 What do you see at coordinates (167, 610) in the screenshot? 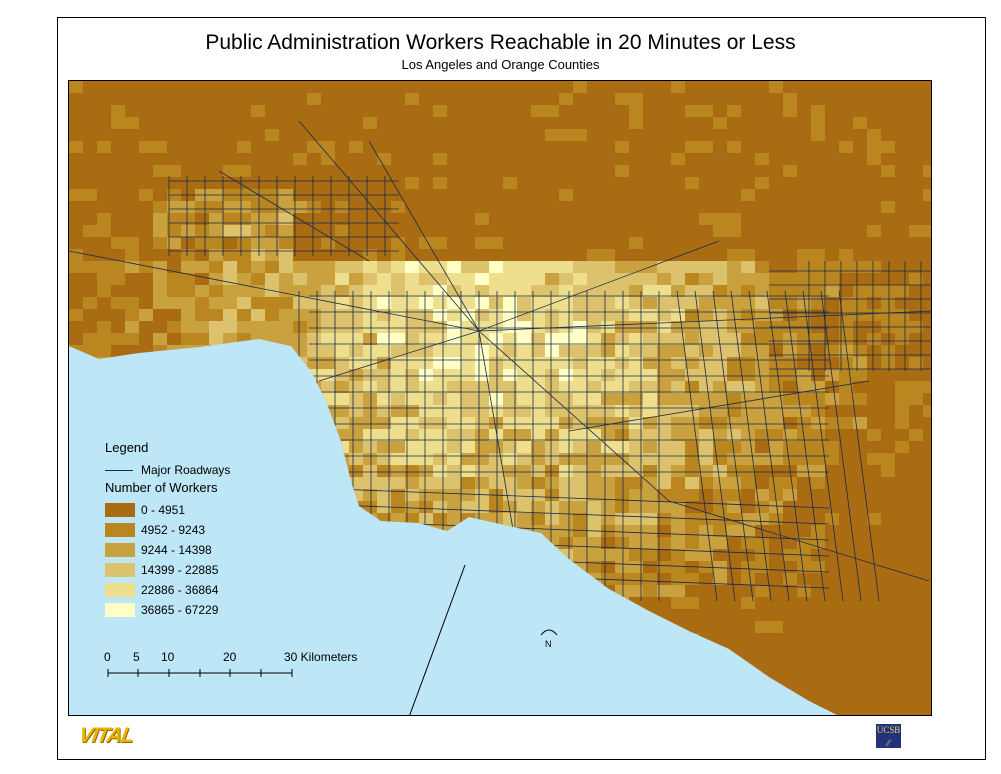
I see `legend-class: 36865 - 67229` at bounding box center [167, 610].